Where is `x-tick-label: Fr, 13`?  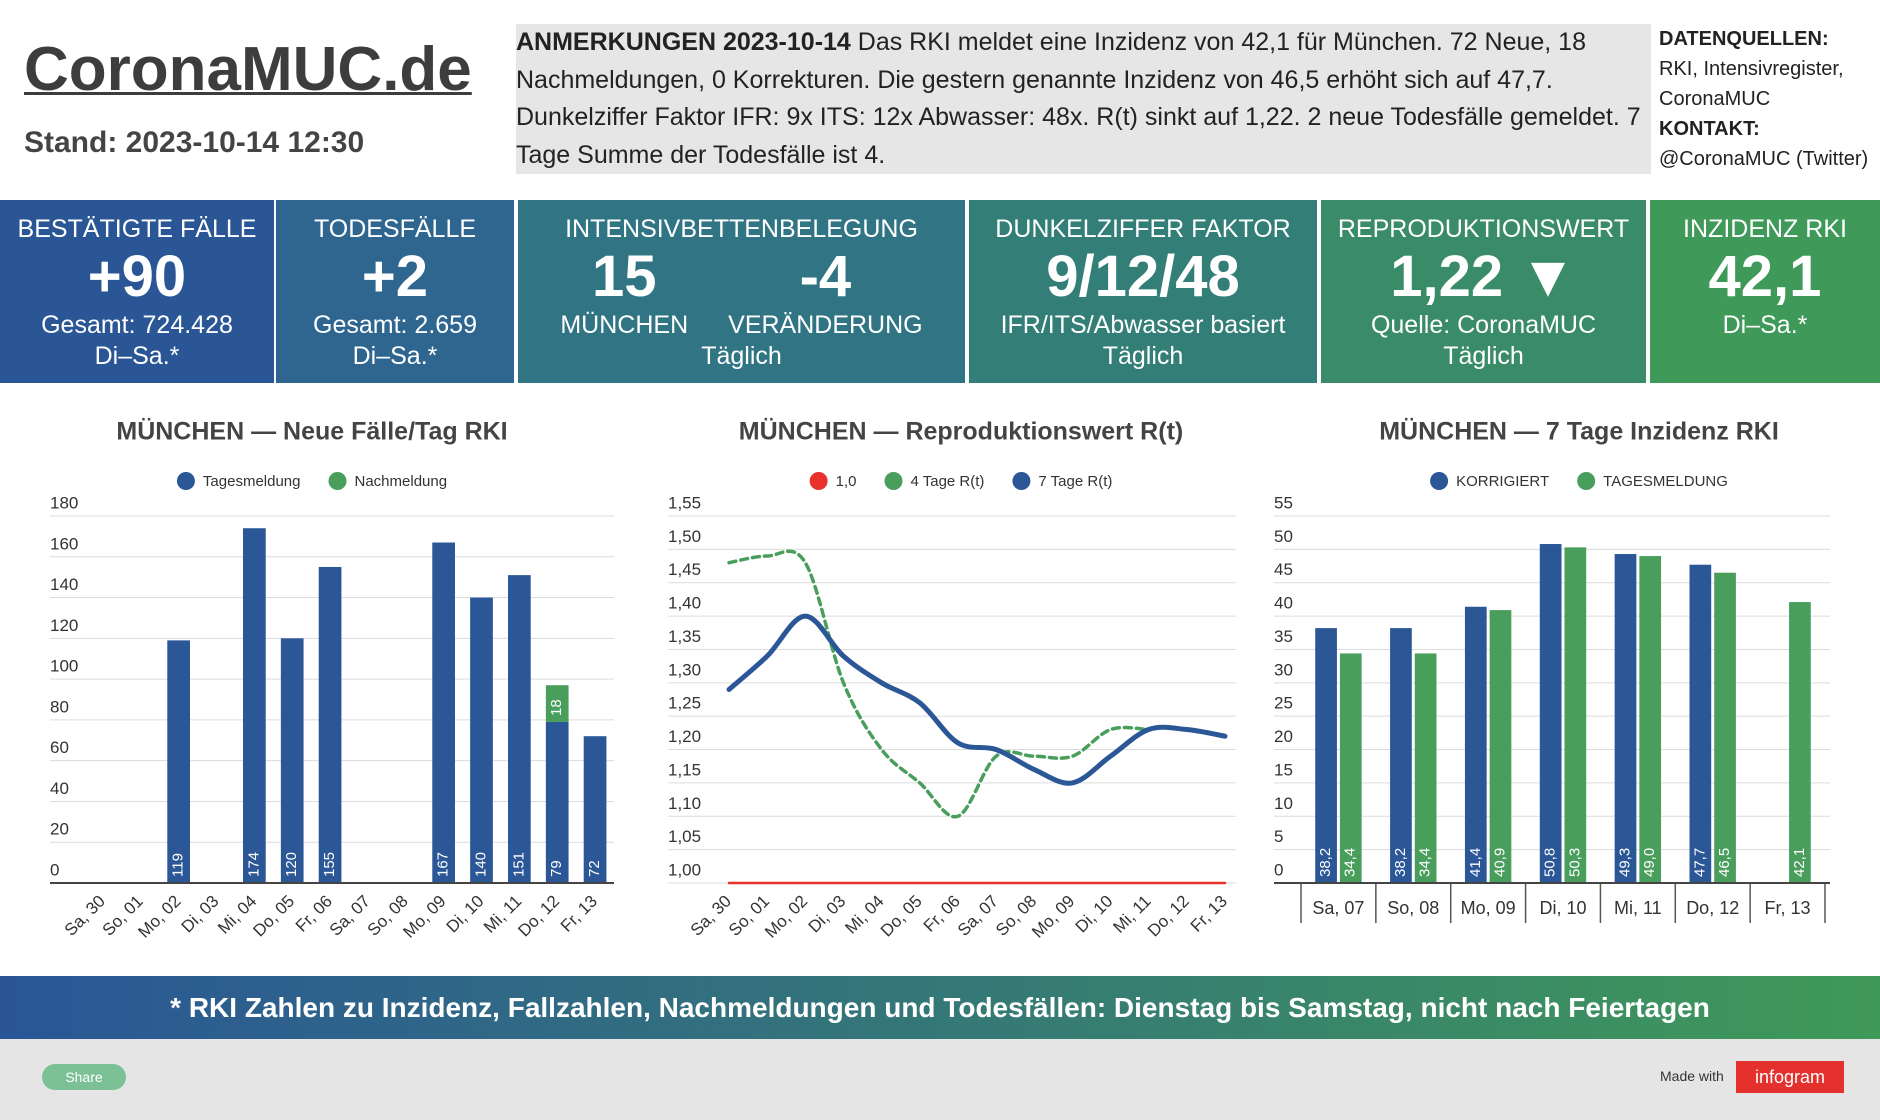
x-tick-label: Fr, 13 is located at coordinates (1788, 908).